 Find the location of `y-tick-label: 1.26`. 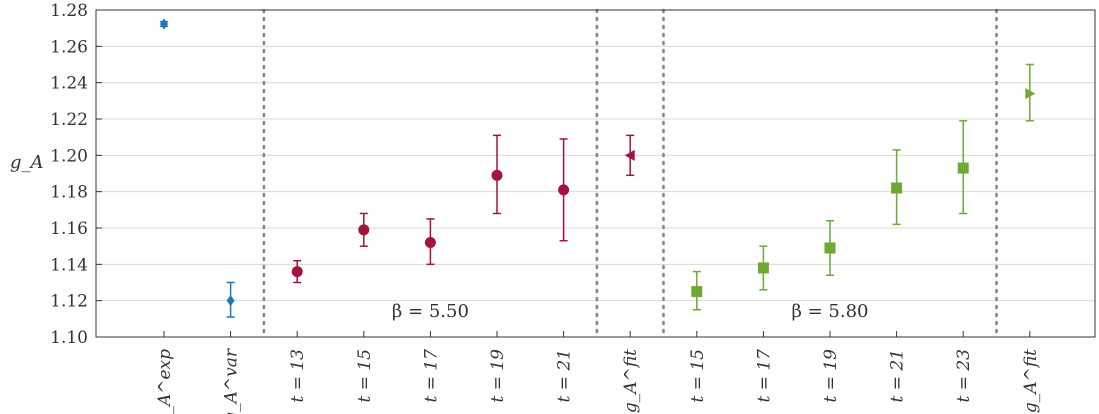

y-tick-label: 1.26 is located at coordinates (69, 47).